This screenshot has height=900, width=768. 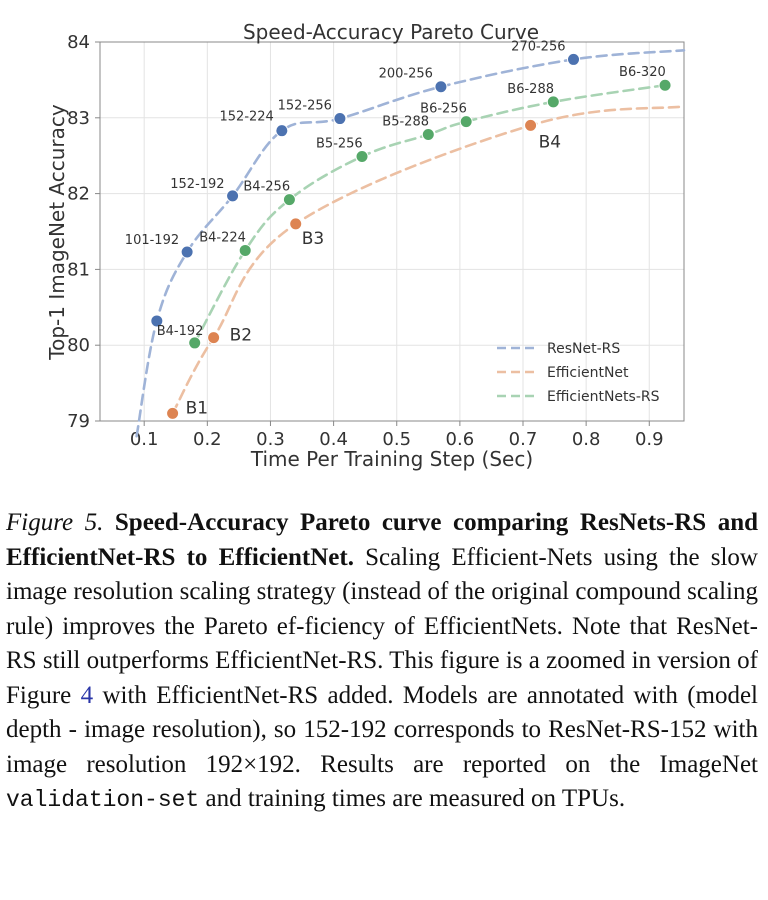 What do you see at coordinates (391, 32) in the screenshot?
I see `chart-title: Speed-Accuracy Pareto Curve` at bounding box center [391, 32].